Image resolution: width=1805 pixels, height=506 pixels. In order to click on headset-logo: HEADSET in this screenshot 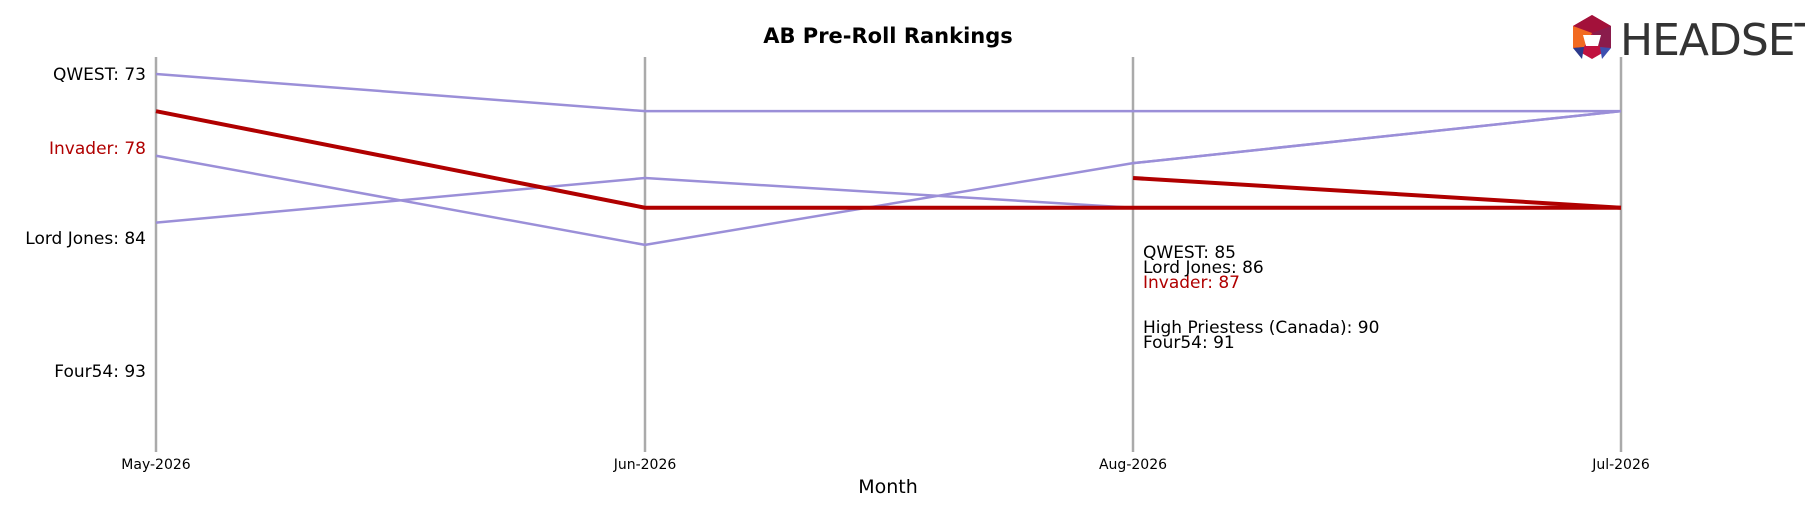, I will do `click(1689, 40)`.